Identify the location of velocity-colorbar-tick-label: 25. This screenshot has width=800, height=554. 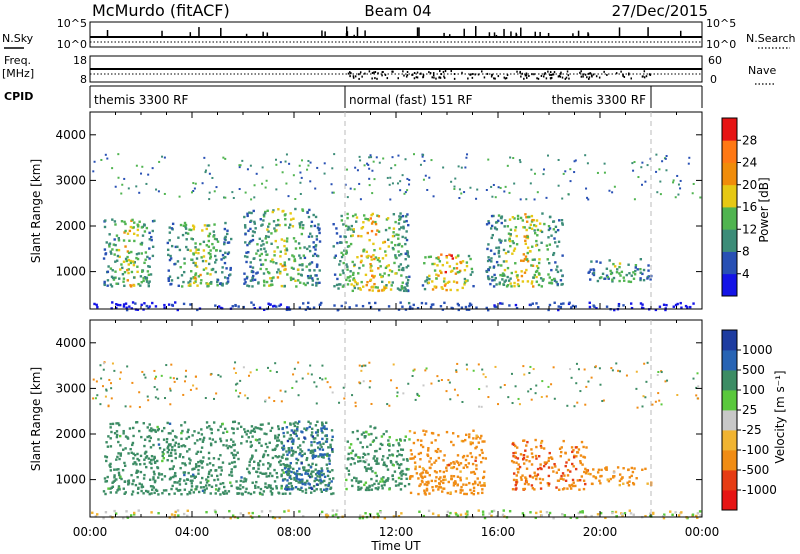
(749, 410).